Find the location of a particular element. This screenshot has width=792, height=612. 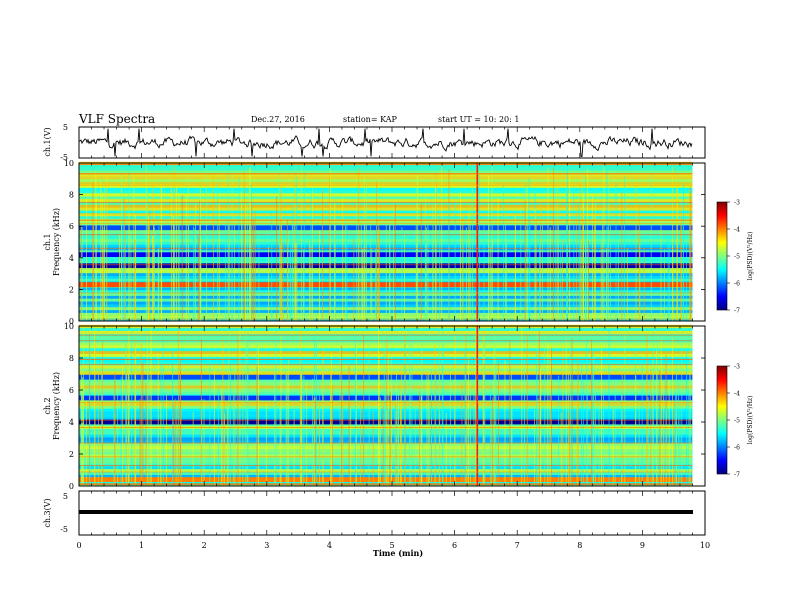

ch1-waveform-trace is located at coordinates (385, 142).